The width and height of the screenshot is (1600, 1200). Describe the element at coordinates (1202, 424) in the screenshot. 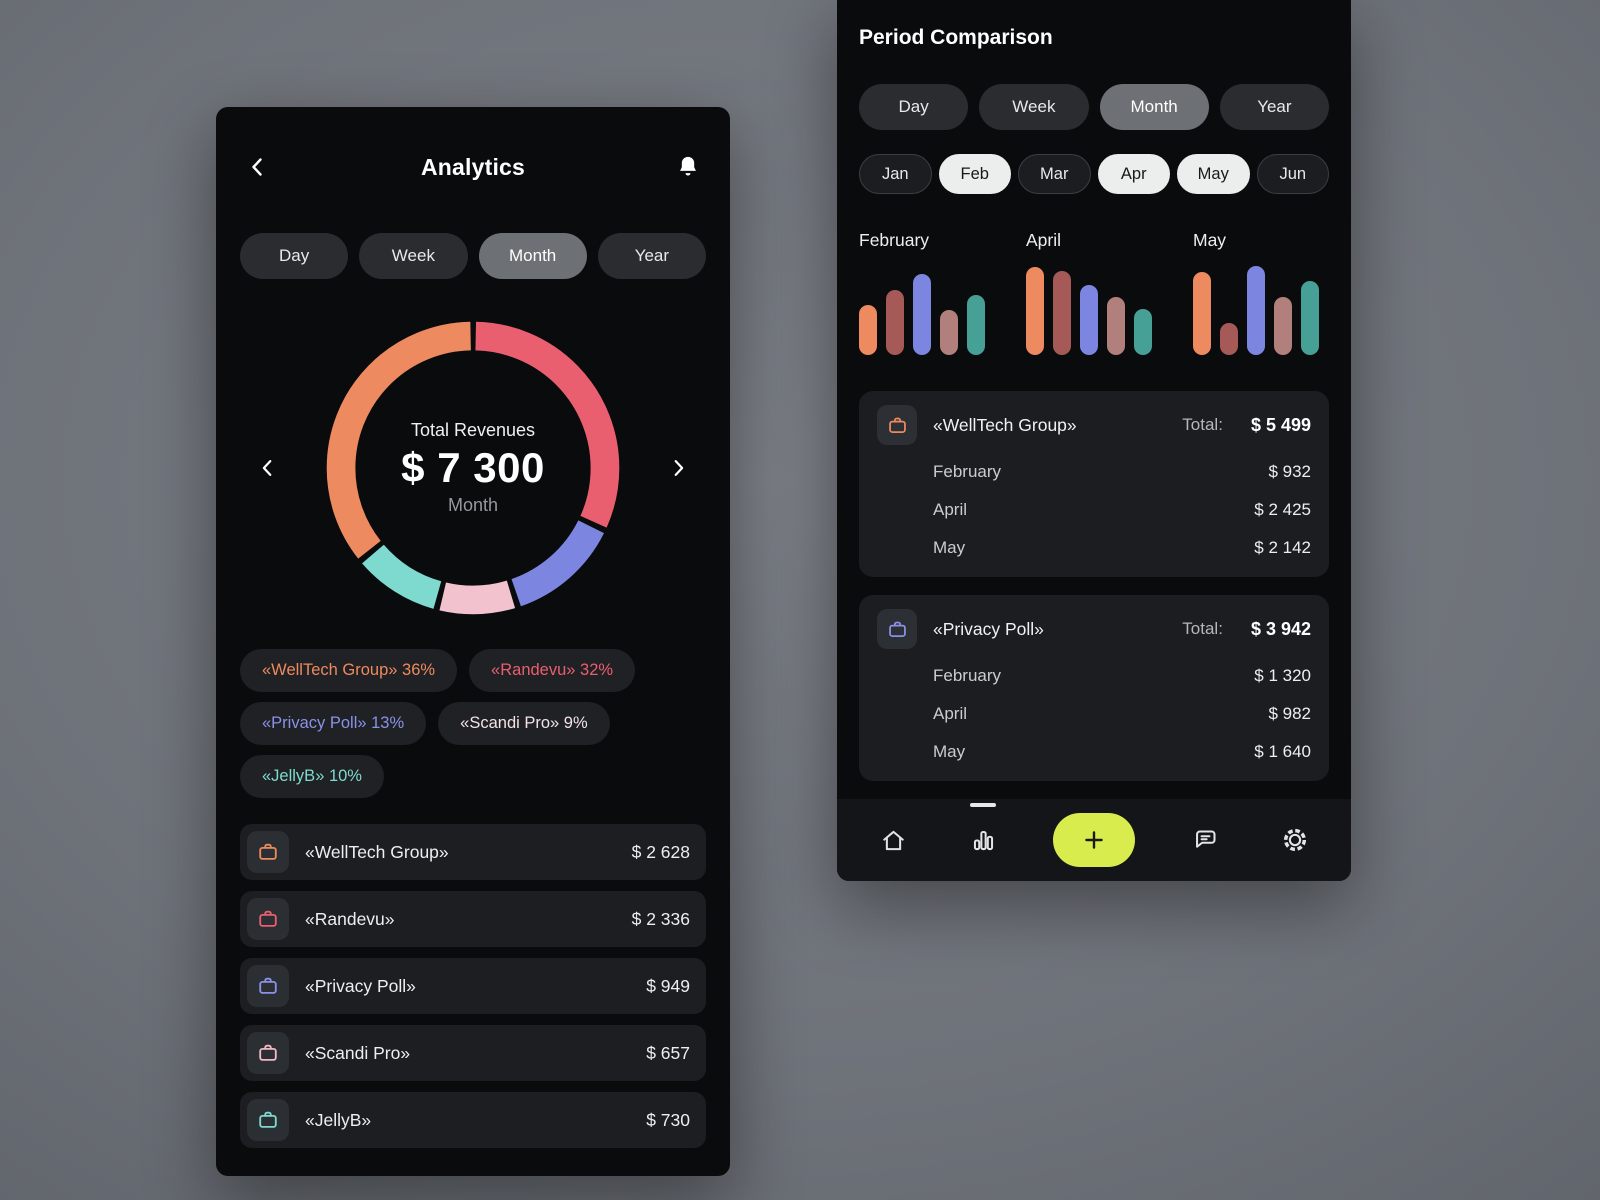

I see `card-total-label: Total:` at that location.